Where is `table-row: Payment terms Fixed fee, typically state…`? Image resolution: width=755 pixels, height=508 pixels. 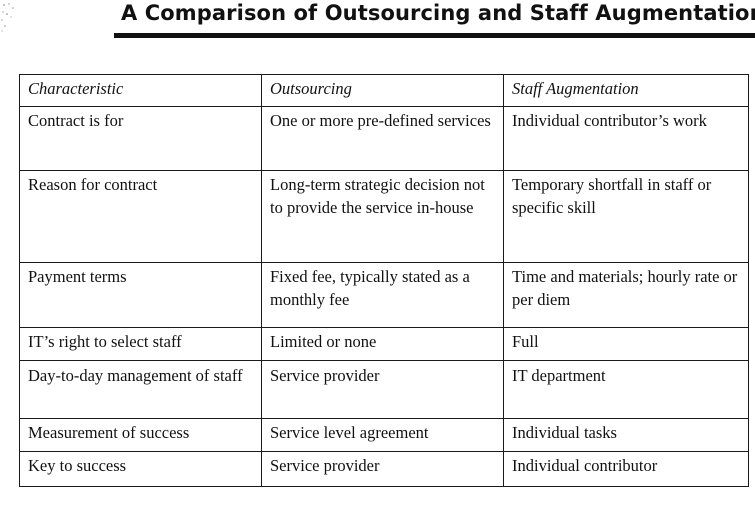 table-row: Payment terms Fixed fee, typically state… is located at coordinates (384, 295).